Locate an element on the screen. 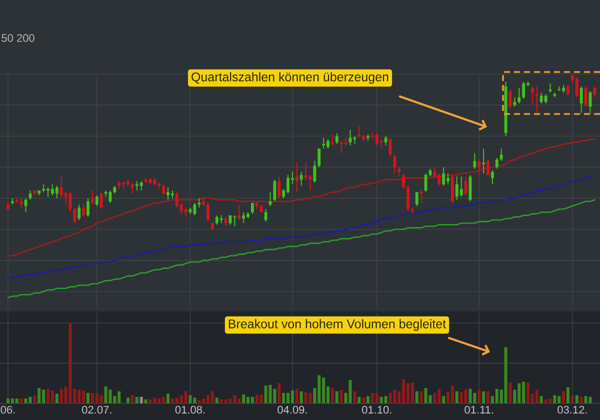 This screenshot has height=420, width=600. x-tick-label: 04.09. is located at coordinates (292, 410).